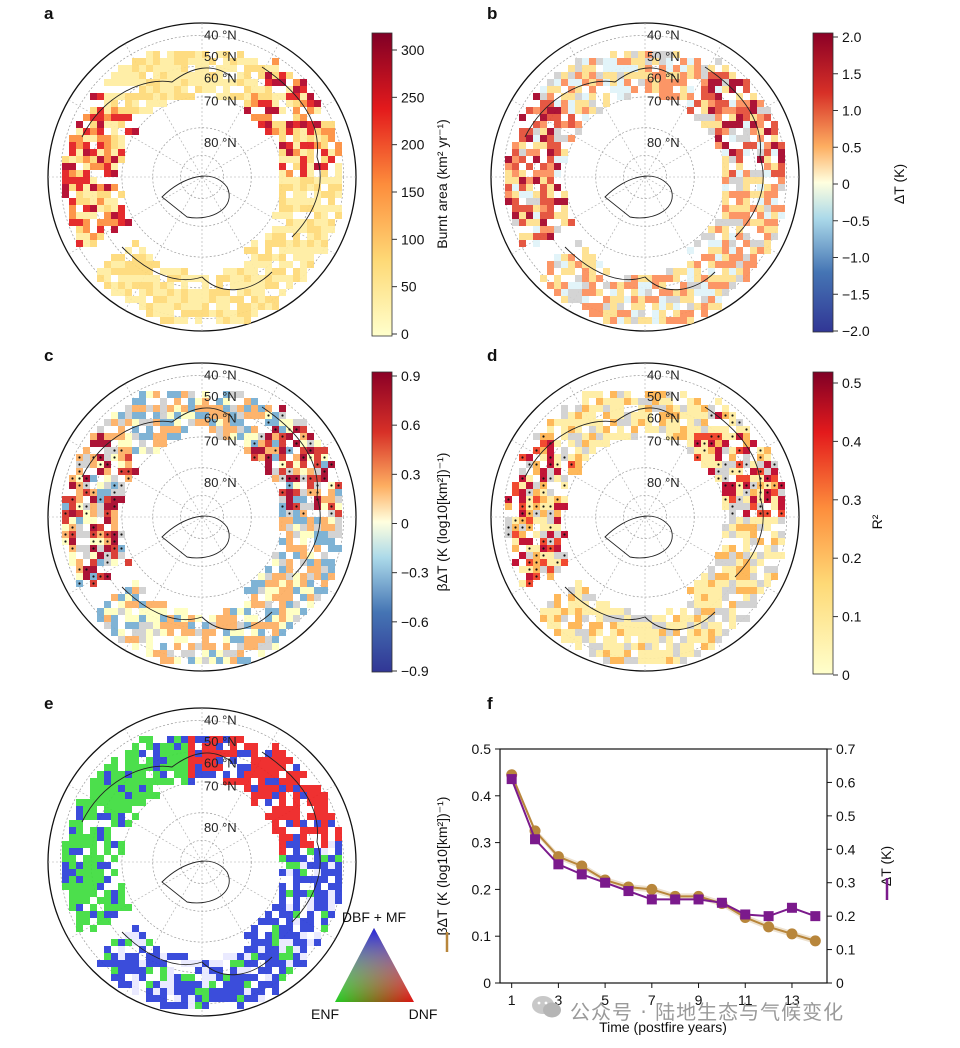  What do you see at coordinates (197, 608) in the screenshot?
I see `coastline` at bounding box center [197, 608].